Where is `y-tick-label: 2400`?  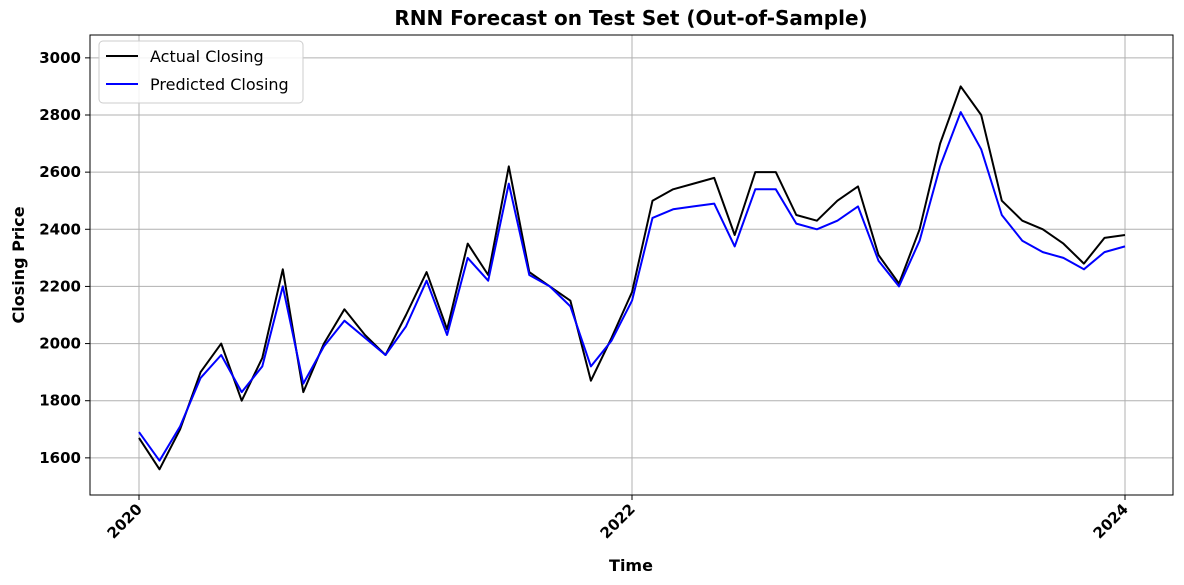
y-tick-label: 2400 is located at coordinates (60, 229).